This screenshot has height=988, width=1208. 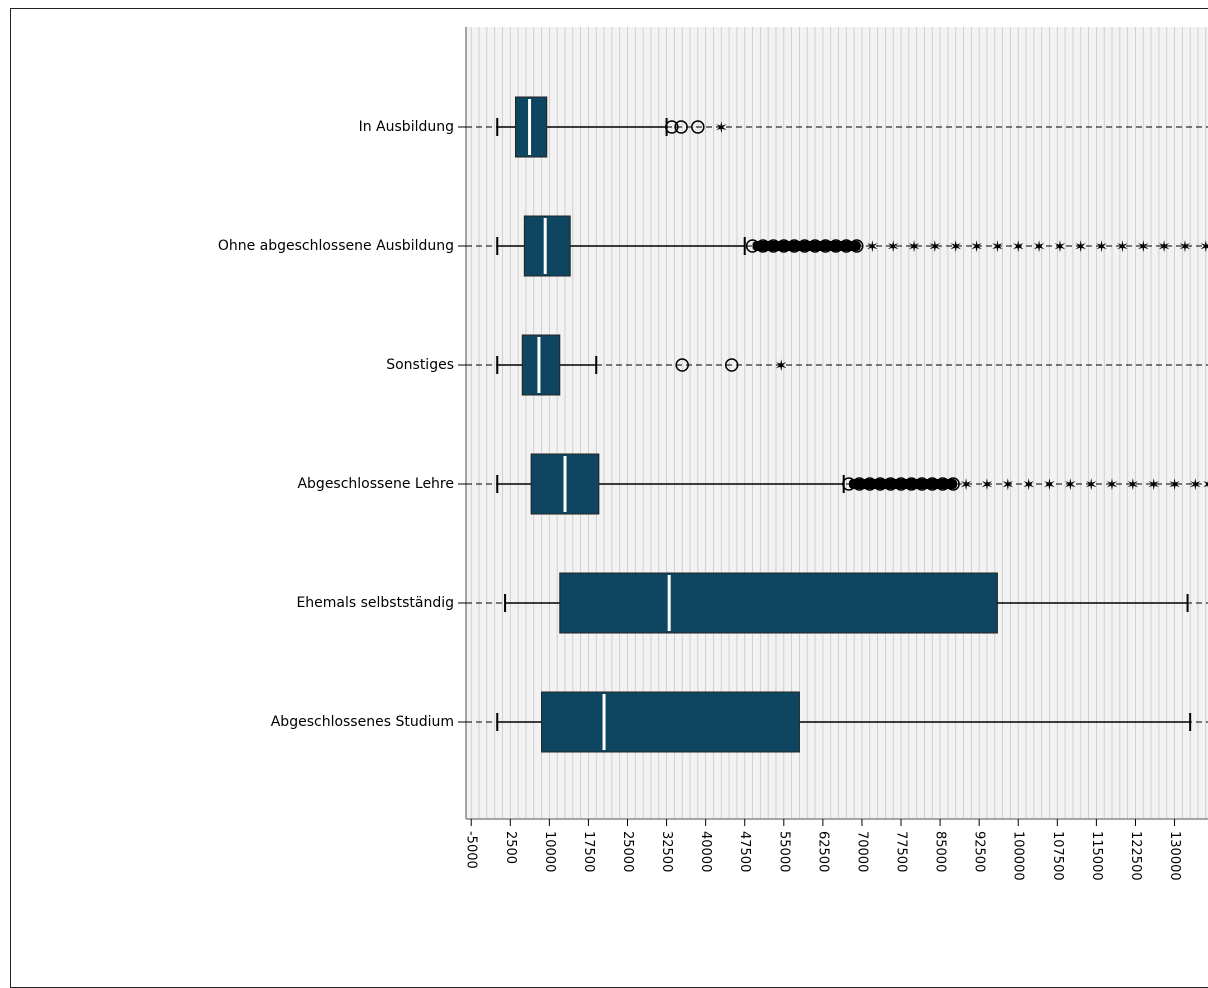 I want to click on x-tick-label: 77500, so click(x=901, y=851).